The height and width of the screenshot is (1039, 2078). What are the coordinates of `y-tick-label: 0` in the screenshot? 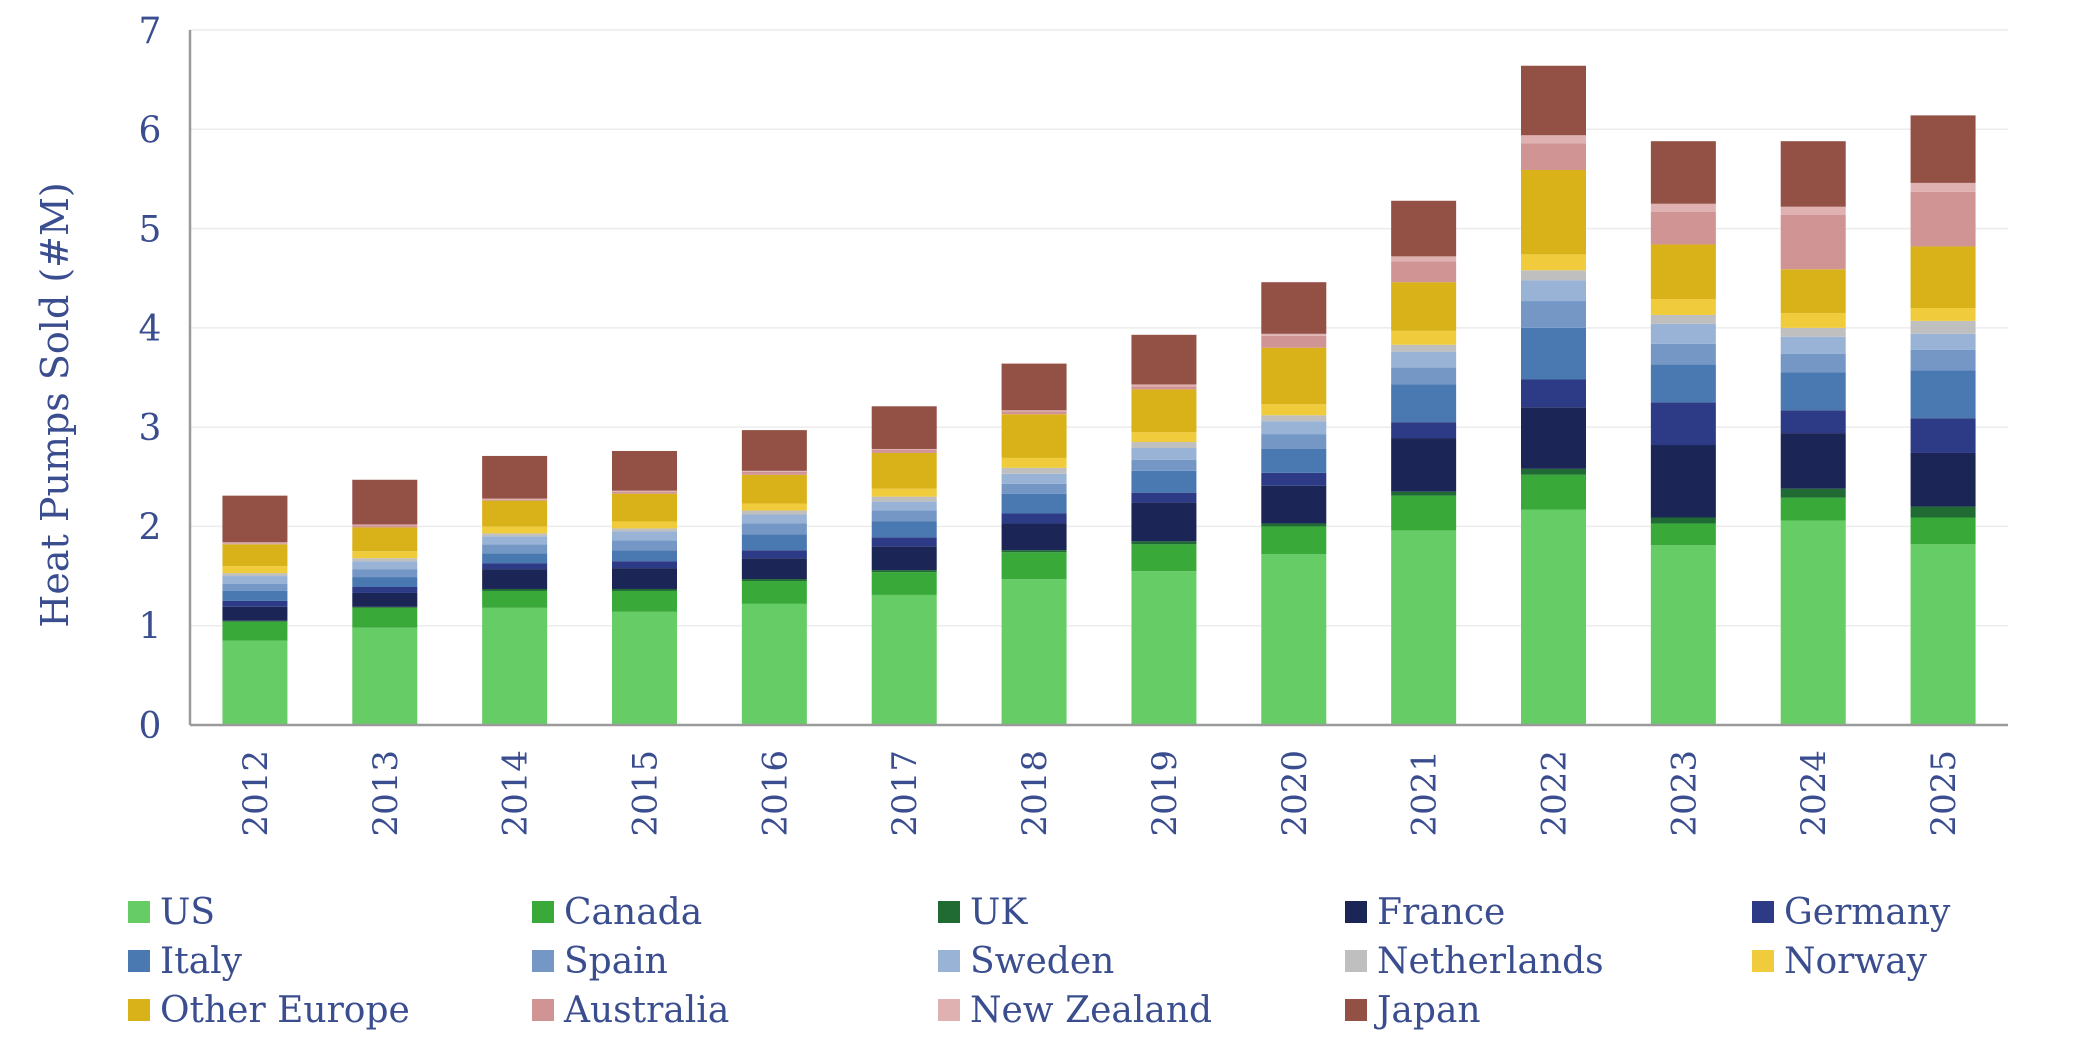 It's located at (150, 726).